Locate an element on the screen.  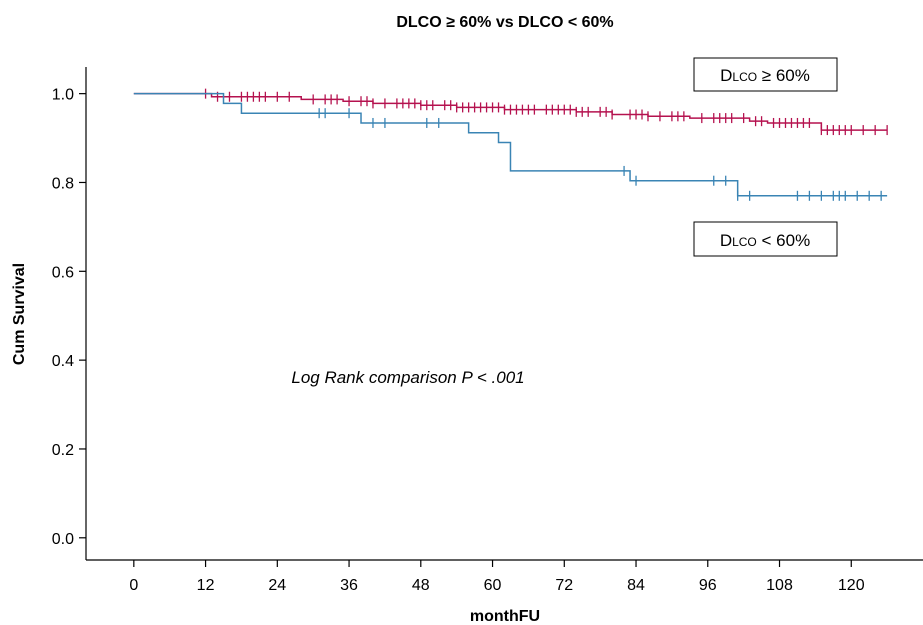
x-tick-label: 96 is located at coordinates (708, 585).